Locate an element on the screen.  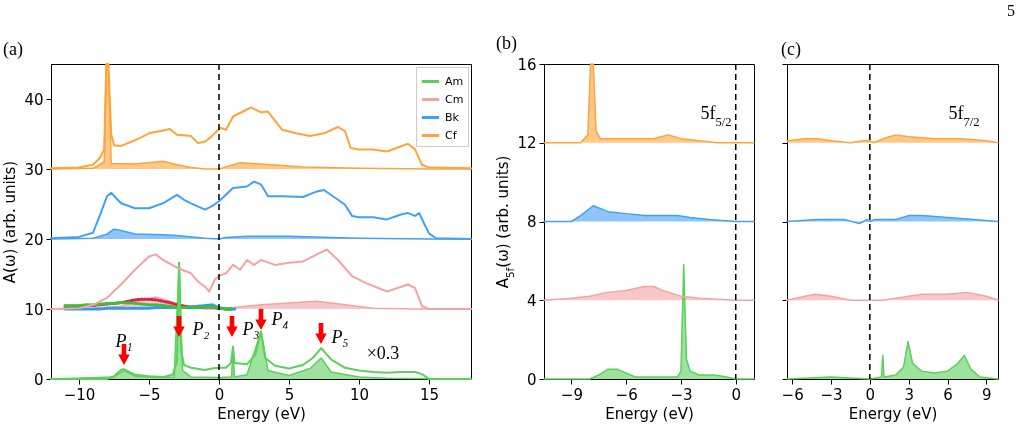
annotation: P₂ is located at coordinates (200, 329).